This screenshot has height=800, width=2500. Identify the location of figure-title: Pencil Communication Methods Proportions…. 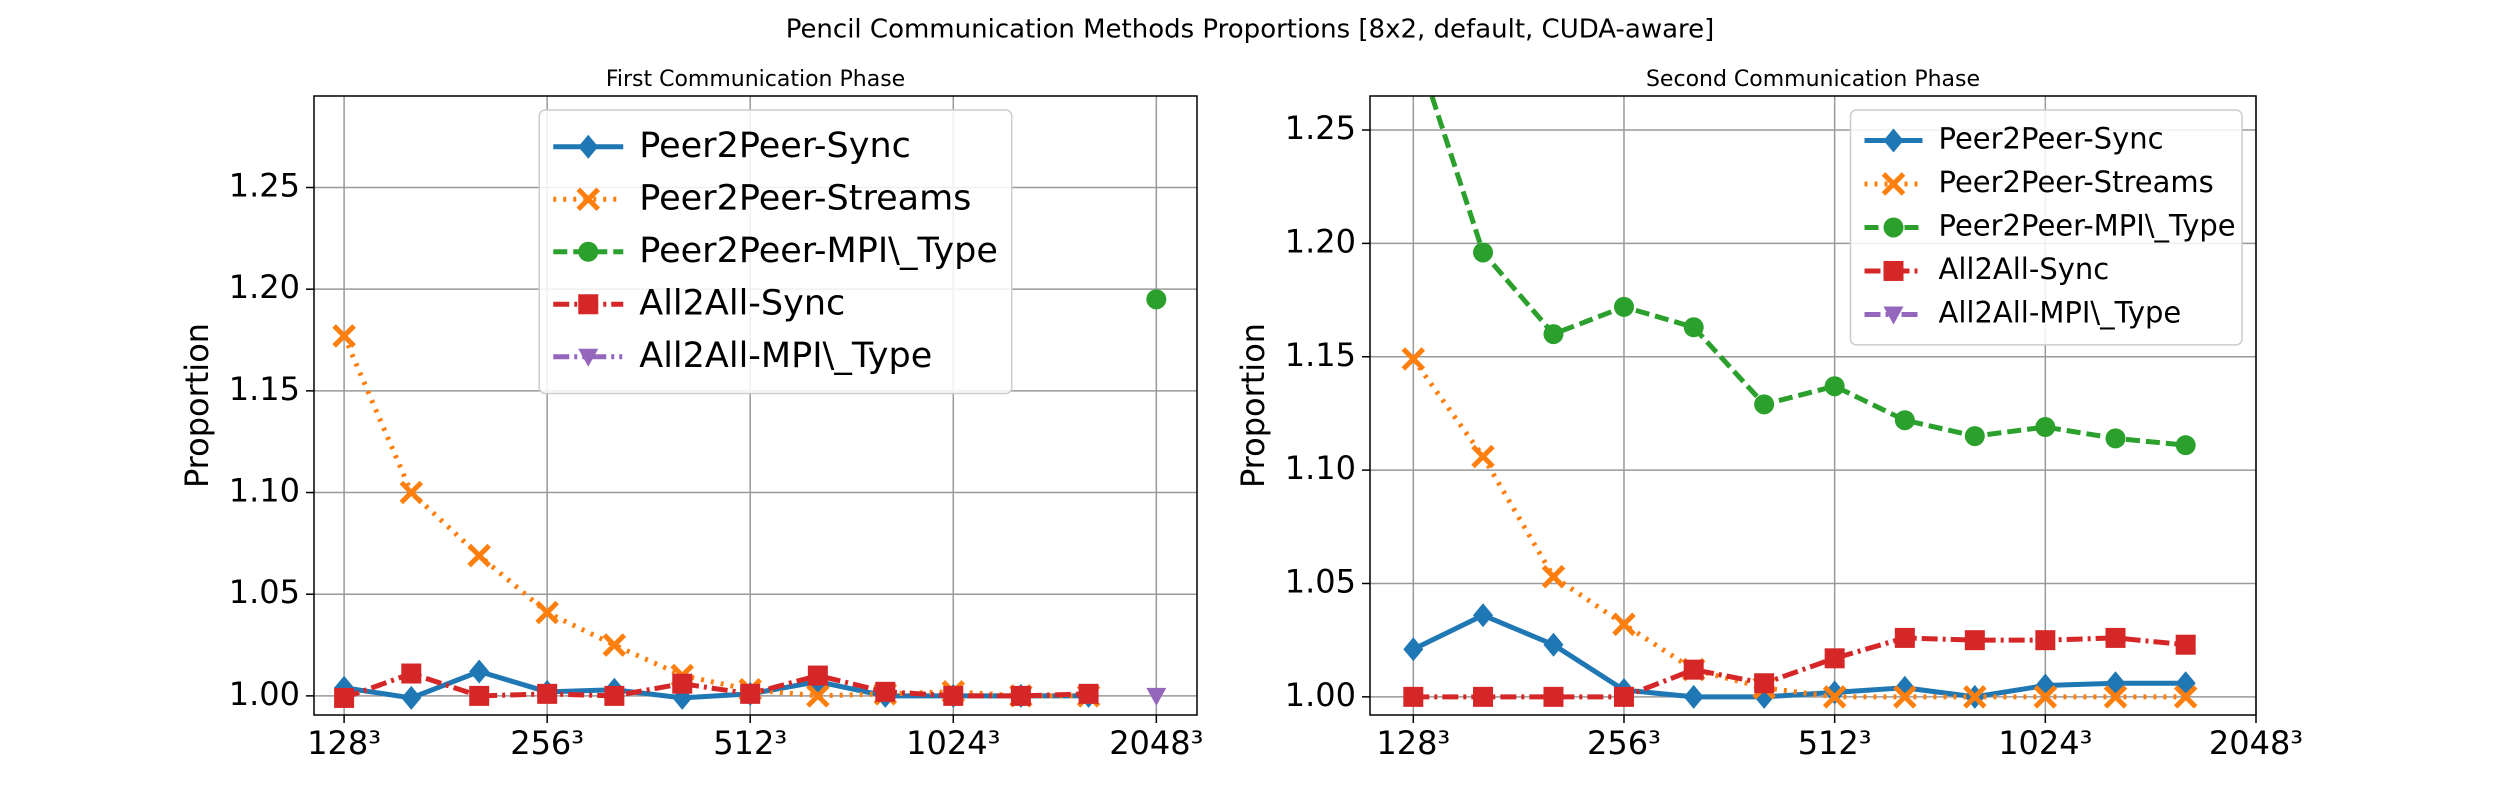
(1250, 30).